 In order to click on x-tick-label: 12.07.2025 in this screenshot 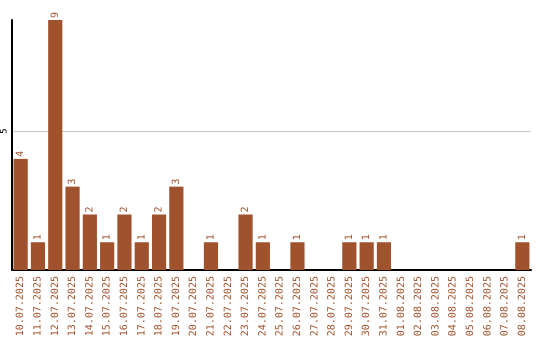, I will do `click(55, 306)`.